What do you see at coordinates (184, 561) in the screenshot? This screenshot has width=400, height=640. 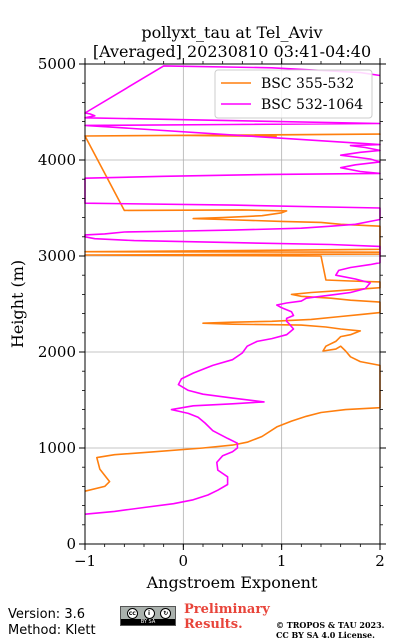 I see `x-tick-label-1: 0` at bounding box center [184, 561].